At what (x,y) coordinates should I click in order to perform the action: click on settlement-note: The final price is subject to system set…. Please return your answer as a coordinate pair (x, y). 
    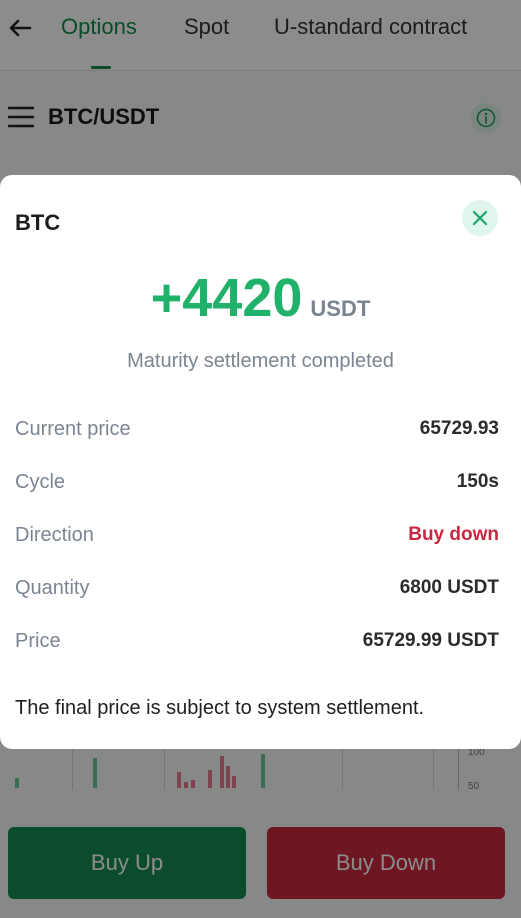
    Looking at the image, I should click on (220, 708).